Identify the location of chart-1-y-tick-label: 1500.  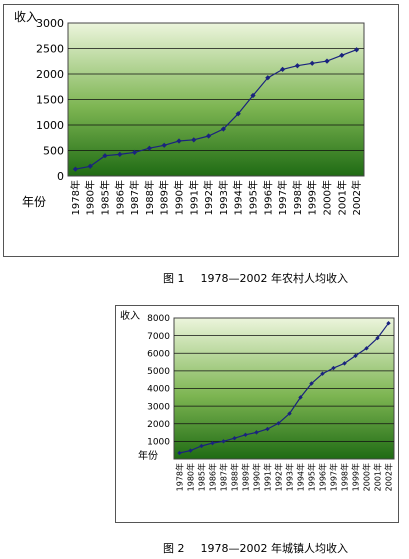
(50, 99).